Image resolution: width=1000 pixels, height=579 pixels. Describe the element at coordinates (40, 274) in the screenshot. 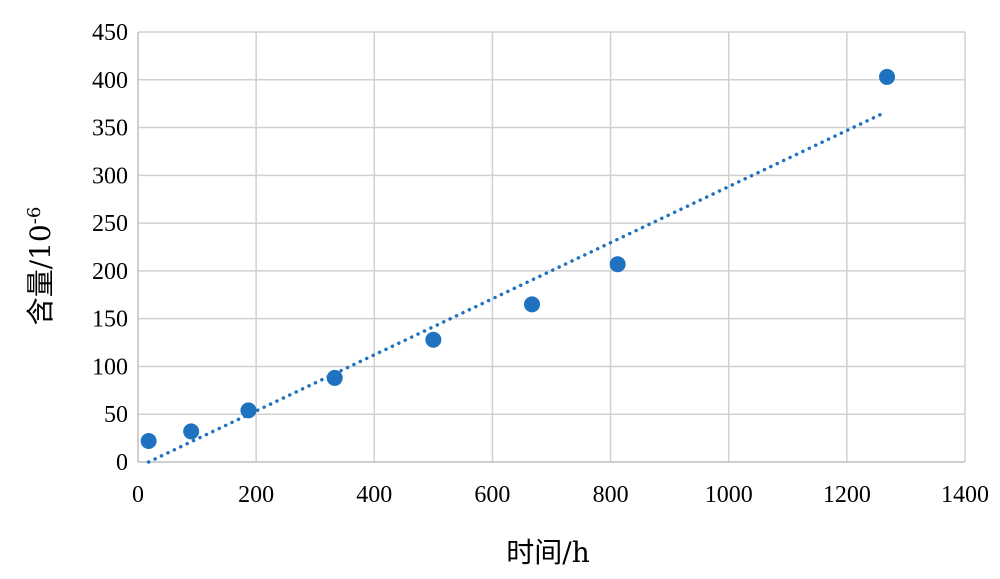

I see `y-axis-title-main: 含量/10` at that location.